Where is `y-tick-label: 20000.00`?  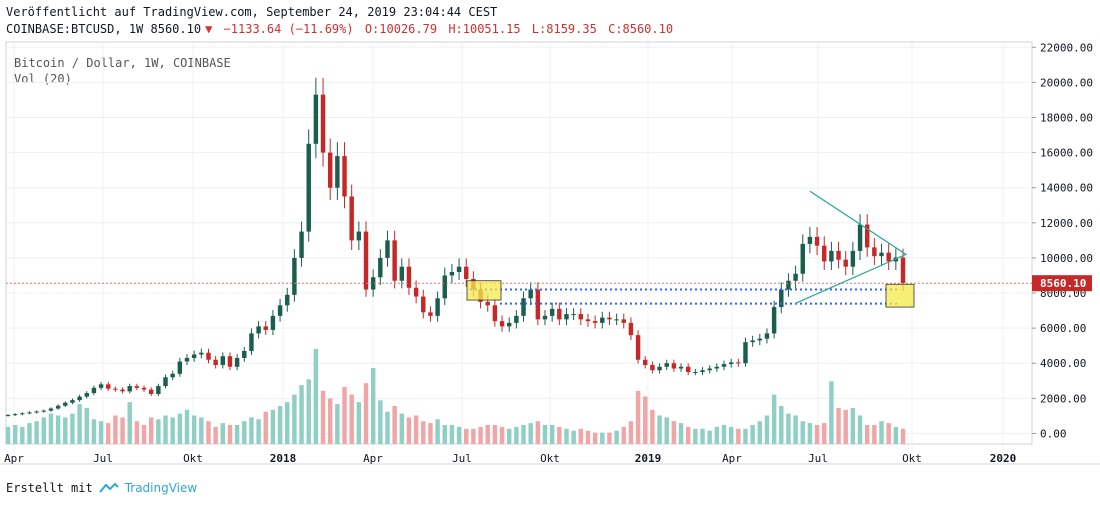
y-tick-label: 20000.00 is located at coordinates (1066, 82).